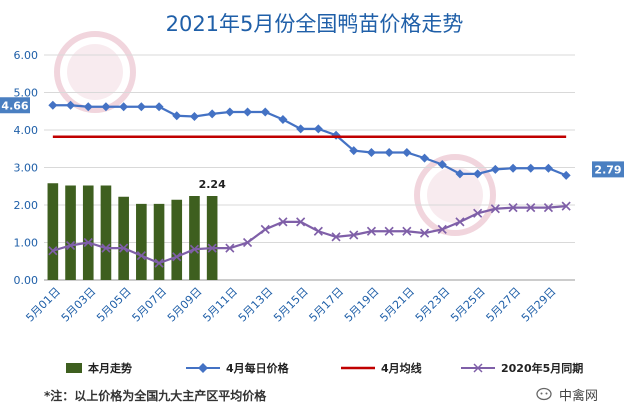 This screenshot has width=629, height=418. What do you see at coordinates (401, 368) in the screenshot?
I see `legend-label-april-avg: 4月均线` at bounding box center [401, 368].